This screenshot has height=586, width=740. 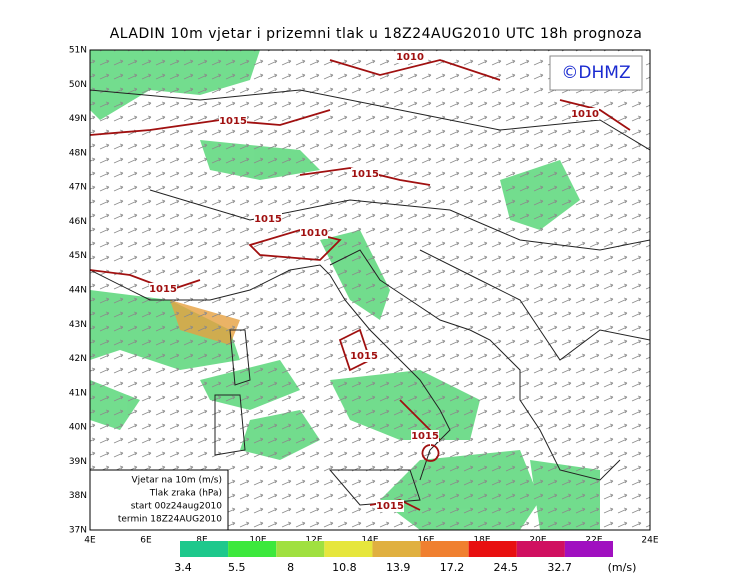 I want to click on logo-box, so click(x=596, y=73).